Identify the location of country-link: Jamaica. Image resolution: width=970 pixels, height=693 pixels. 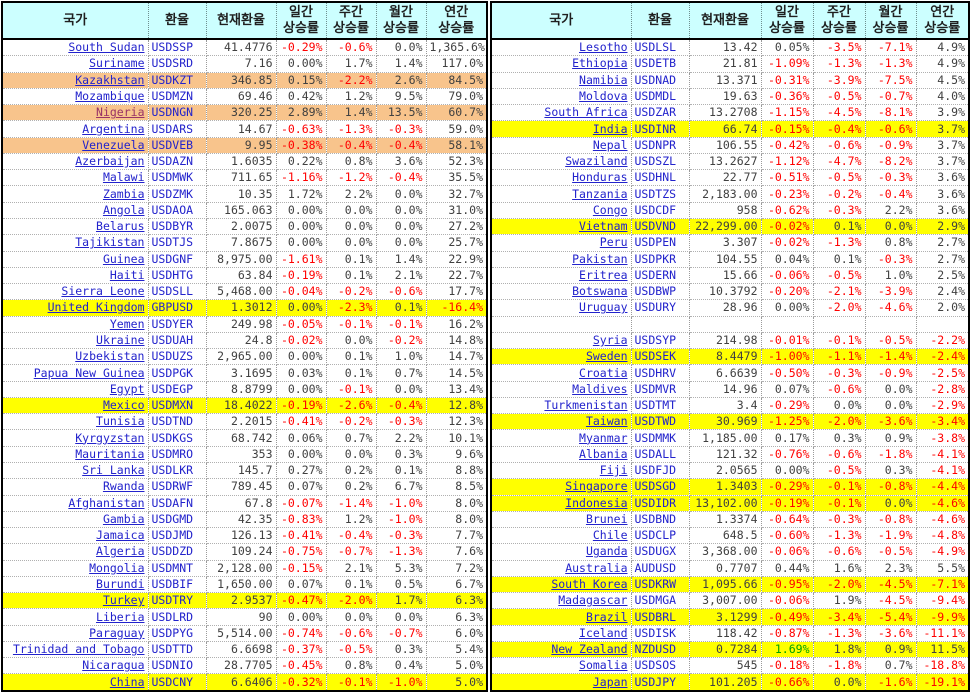
(75, 536).